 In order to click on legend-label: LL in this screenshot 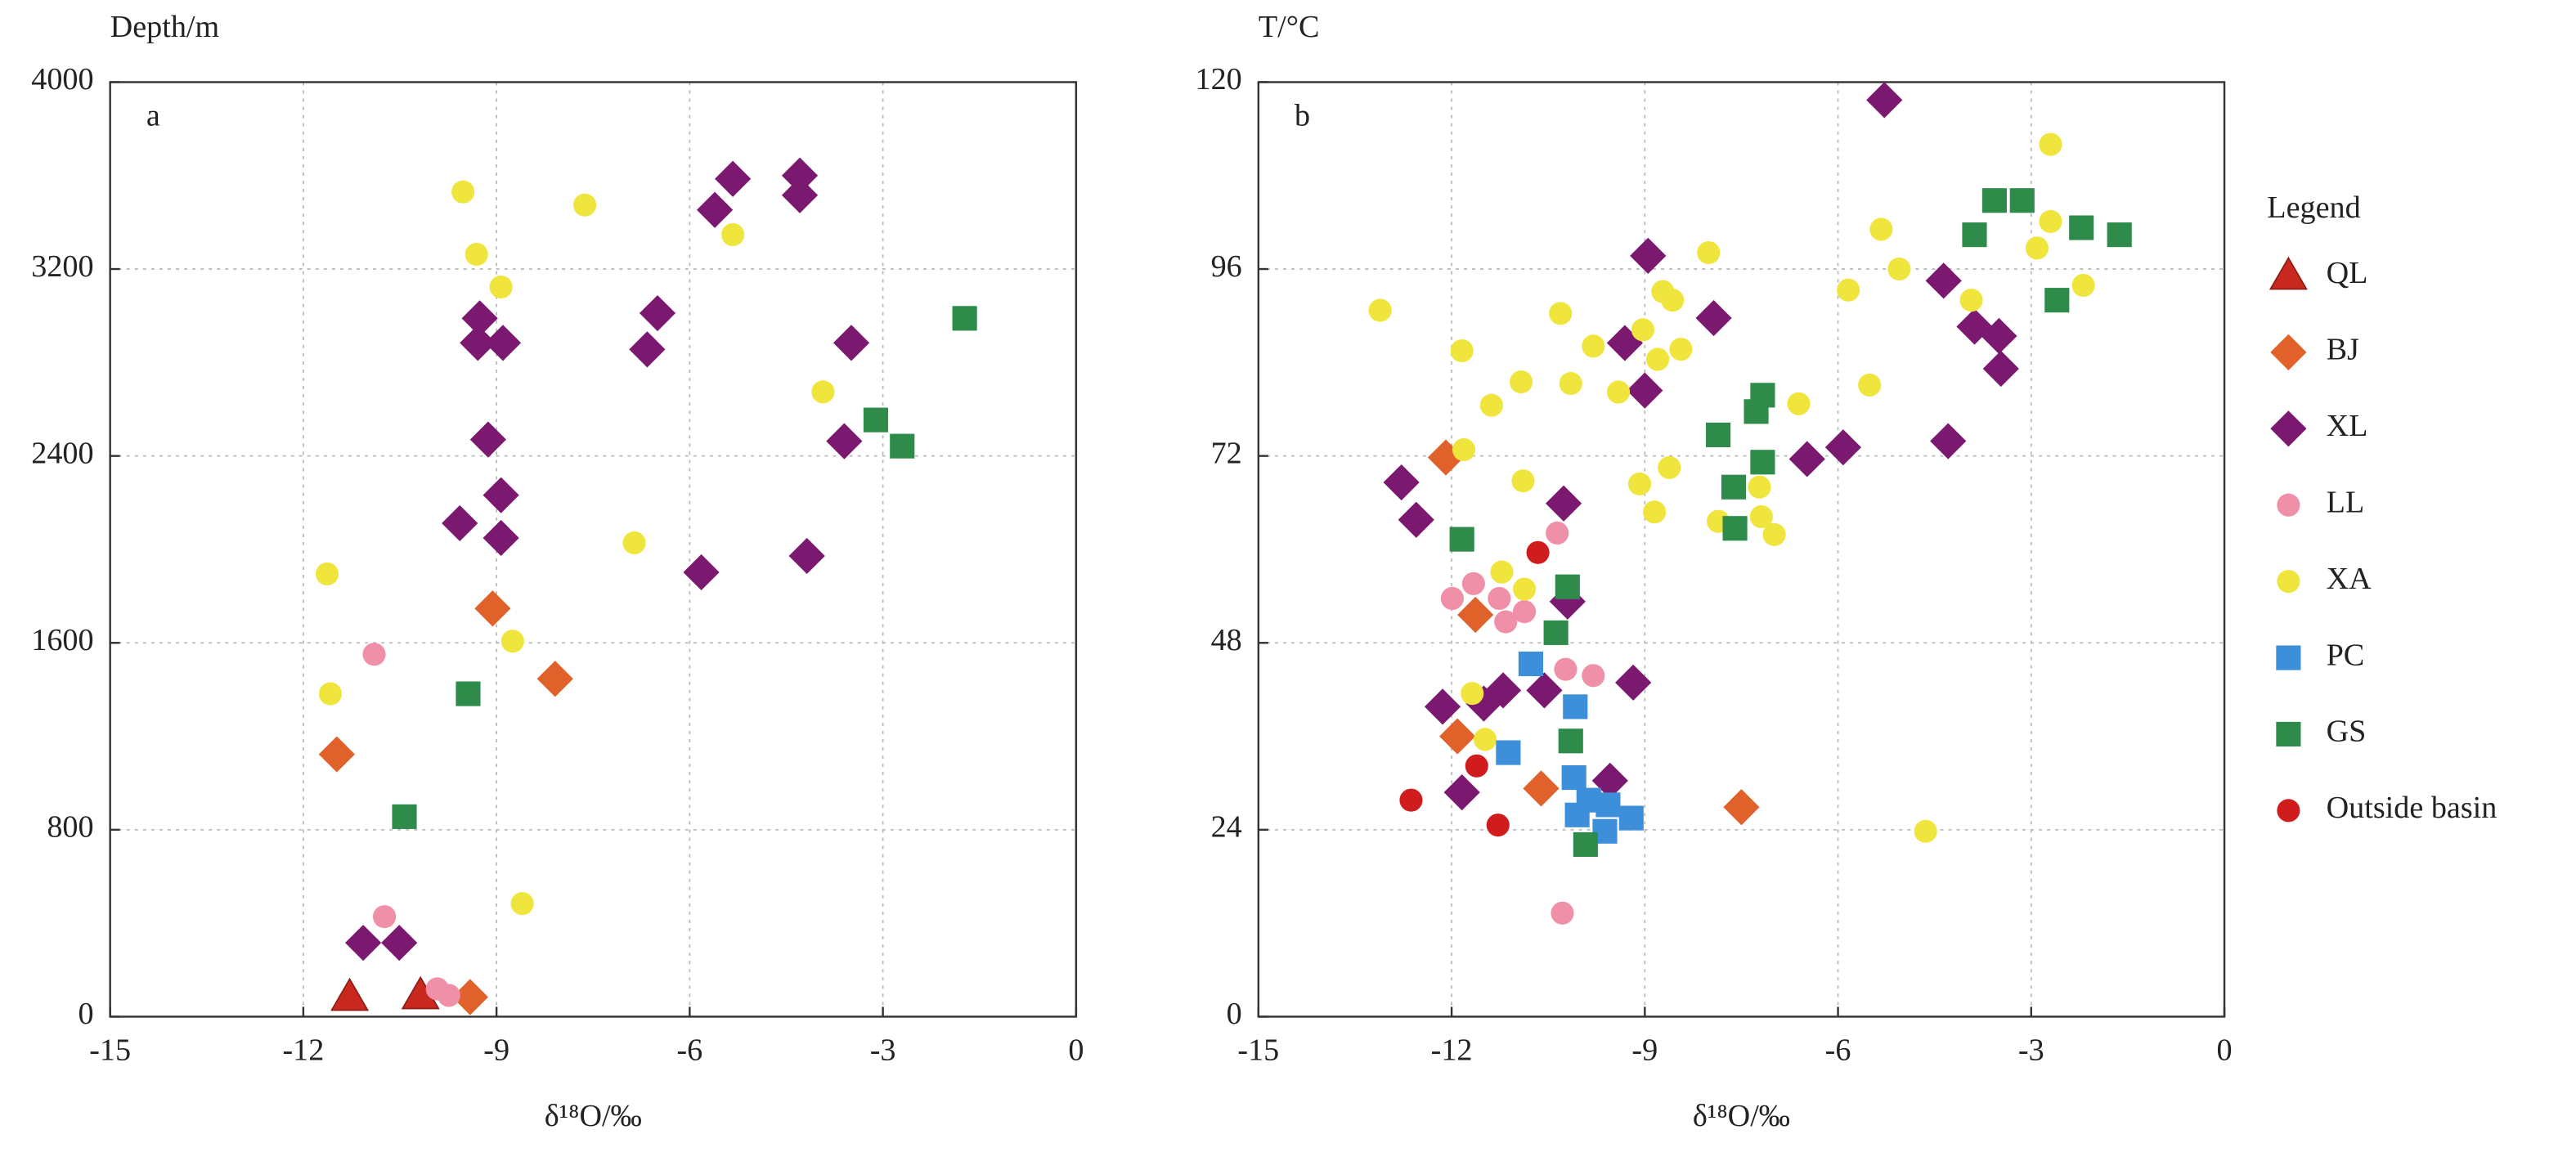, I will do `click(2346, 502)`.